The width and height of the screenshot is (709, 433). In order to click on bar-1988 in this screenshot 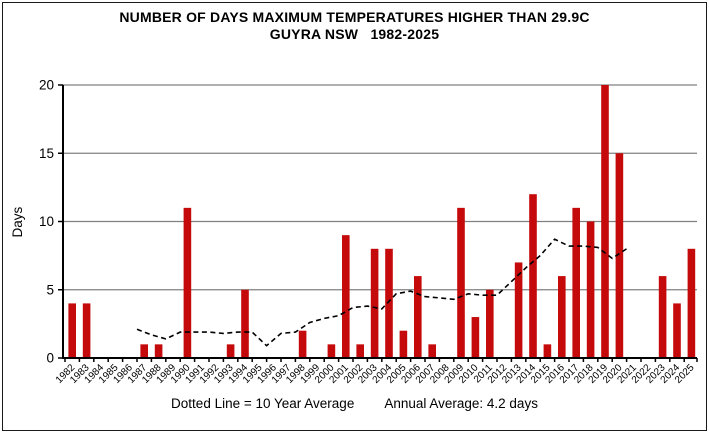, I will do `click(158, 351)`.